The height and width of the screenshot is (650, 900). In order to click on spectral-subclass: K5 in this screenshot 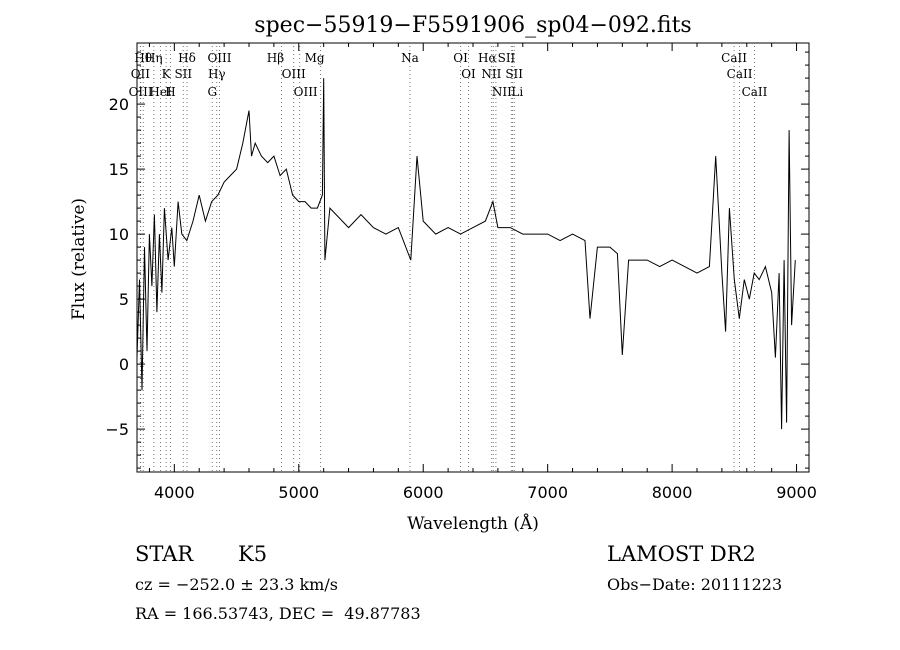, I will do `click(253, 554)`.